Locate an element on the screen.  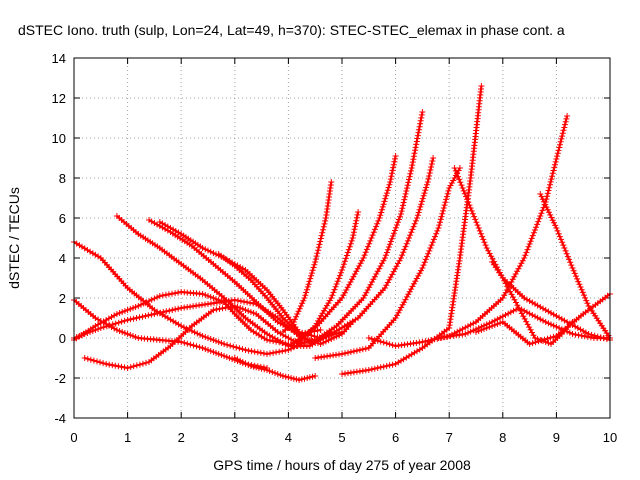
y-tick-label: 12 is located at coordinates (59, 98).